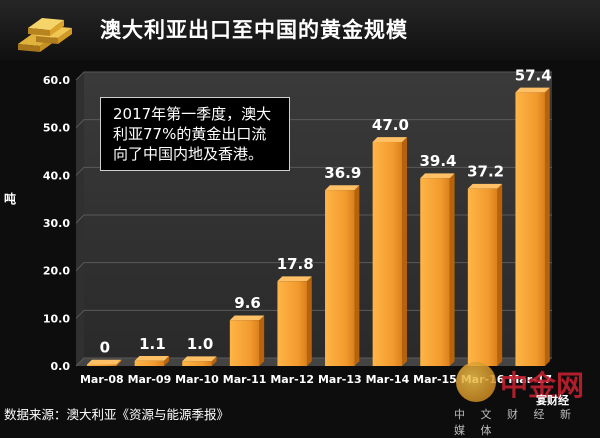 Image resolution: width=600 pixels, height=438 pixels. I want to click on data-label: 47.0, so click(390, 125).